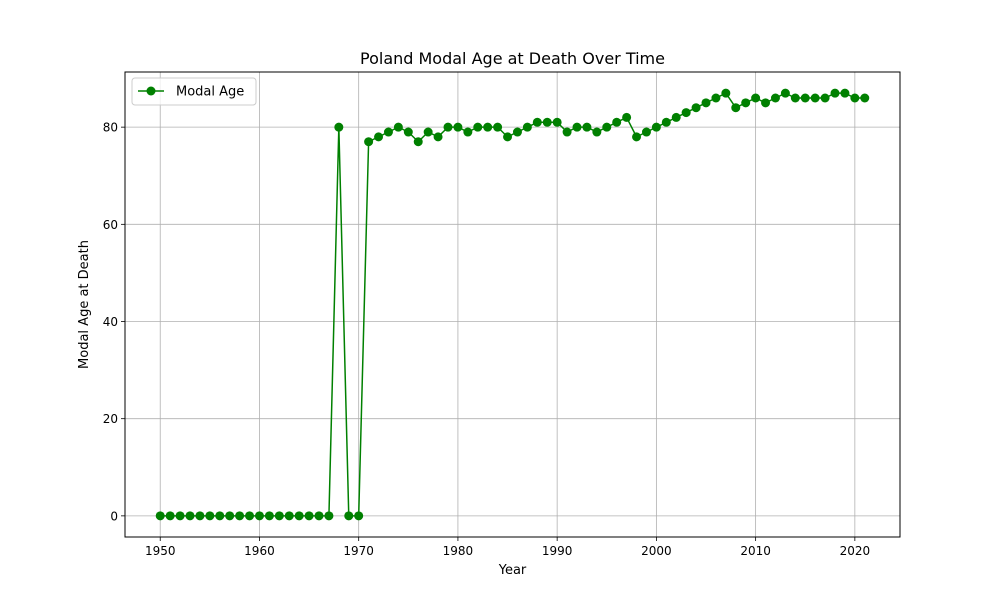 The image size is (1000, 600). What do you see at coordinates (512, 58) in the screenshot?
I see `chart-title: Poland Modal Age at Death Over Time` at bounding box center [512, 58].